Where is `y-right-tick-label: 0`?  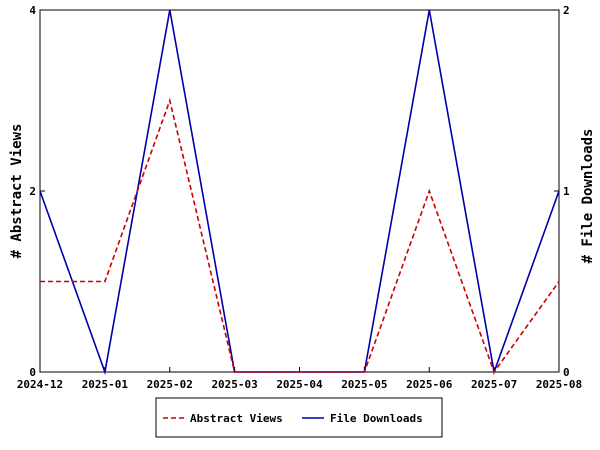 y-right-tick-label: 0 is located at coordinates (566, 372).